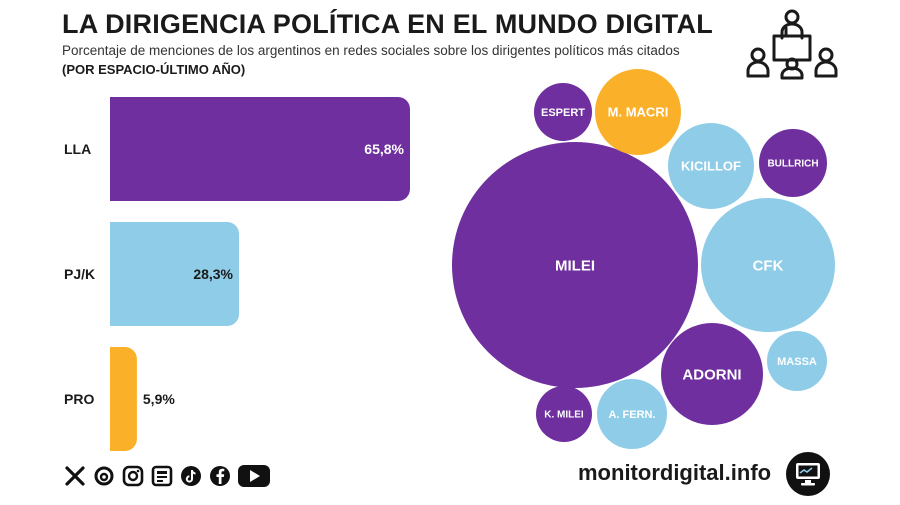 This screenshot has height=505, width=900. What do you see at coordinates (75, 476) in the screenshot?
I see `x-icon` at bounding box center [75, 476].